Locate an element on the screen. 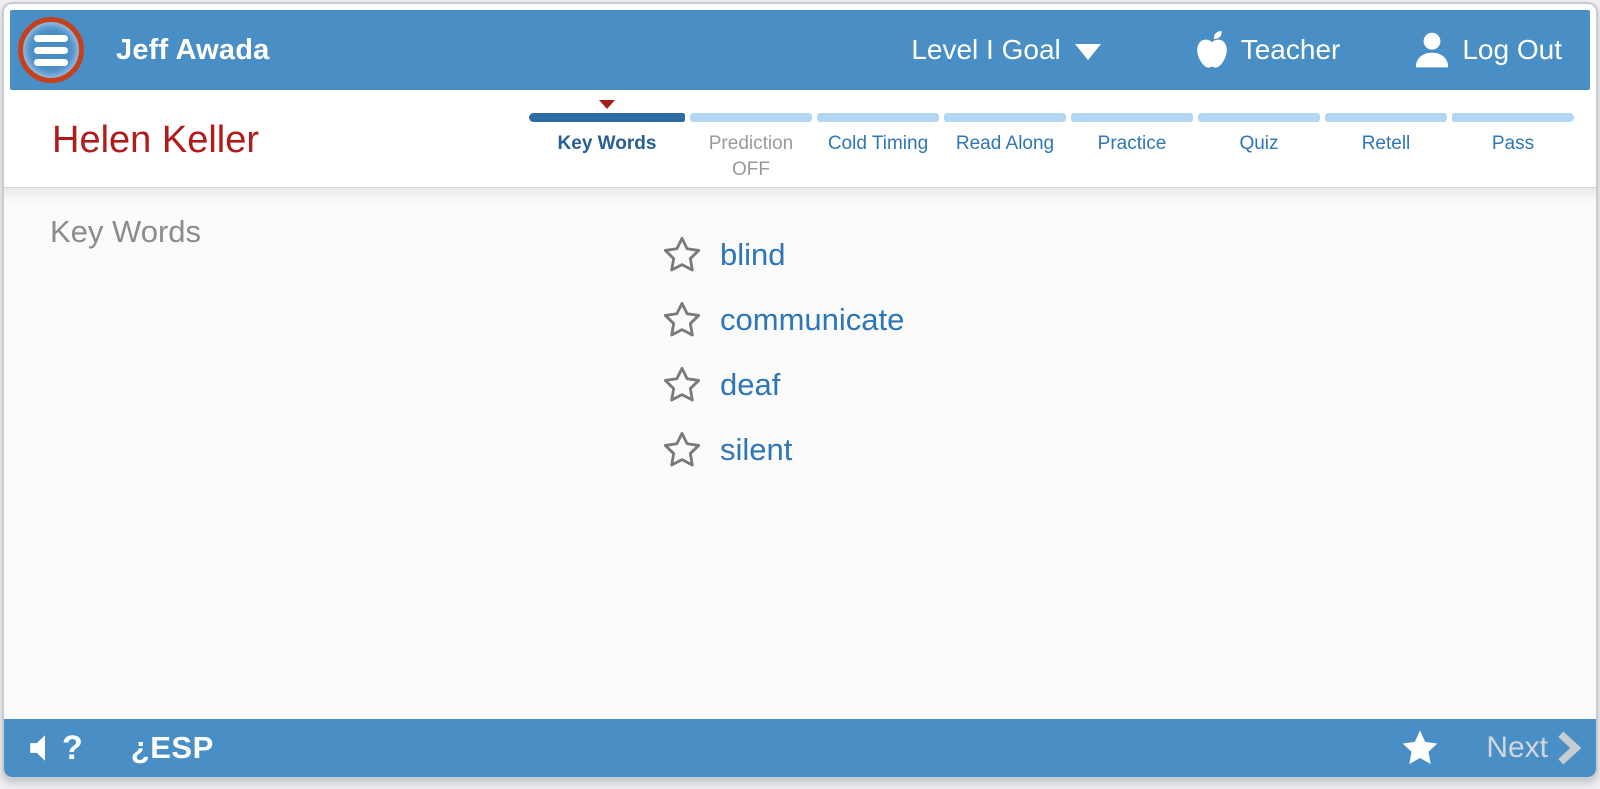  key-word-row: blind is located at coordinates (783, 255).